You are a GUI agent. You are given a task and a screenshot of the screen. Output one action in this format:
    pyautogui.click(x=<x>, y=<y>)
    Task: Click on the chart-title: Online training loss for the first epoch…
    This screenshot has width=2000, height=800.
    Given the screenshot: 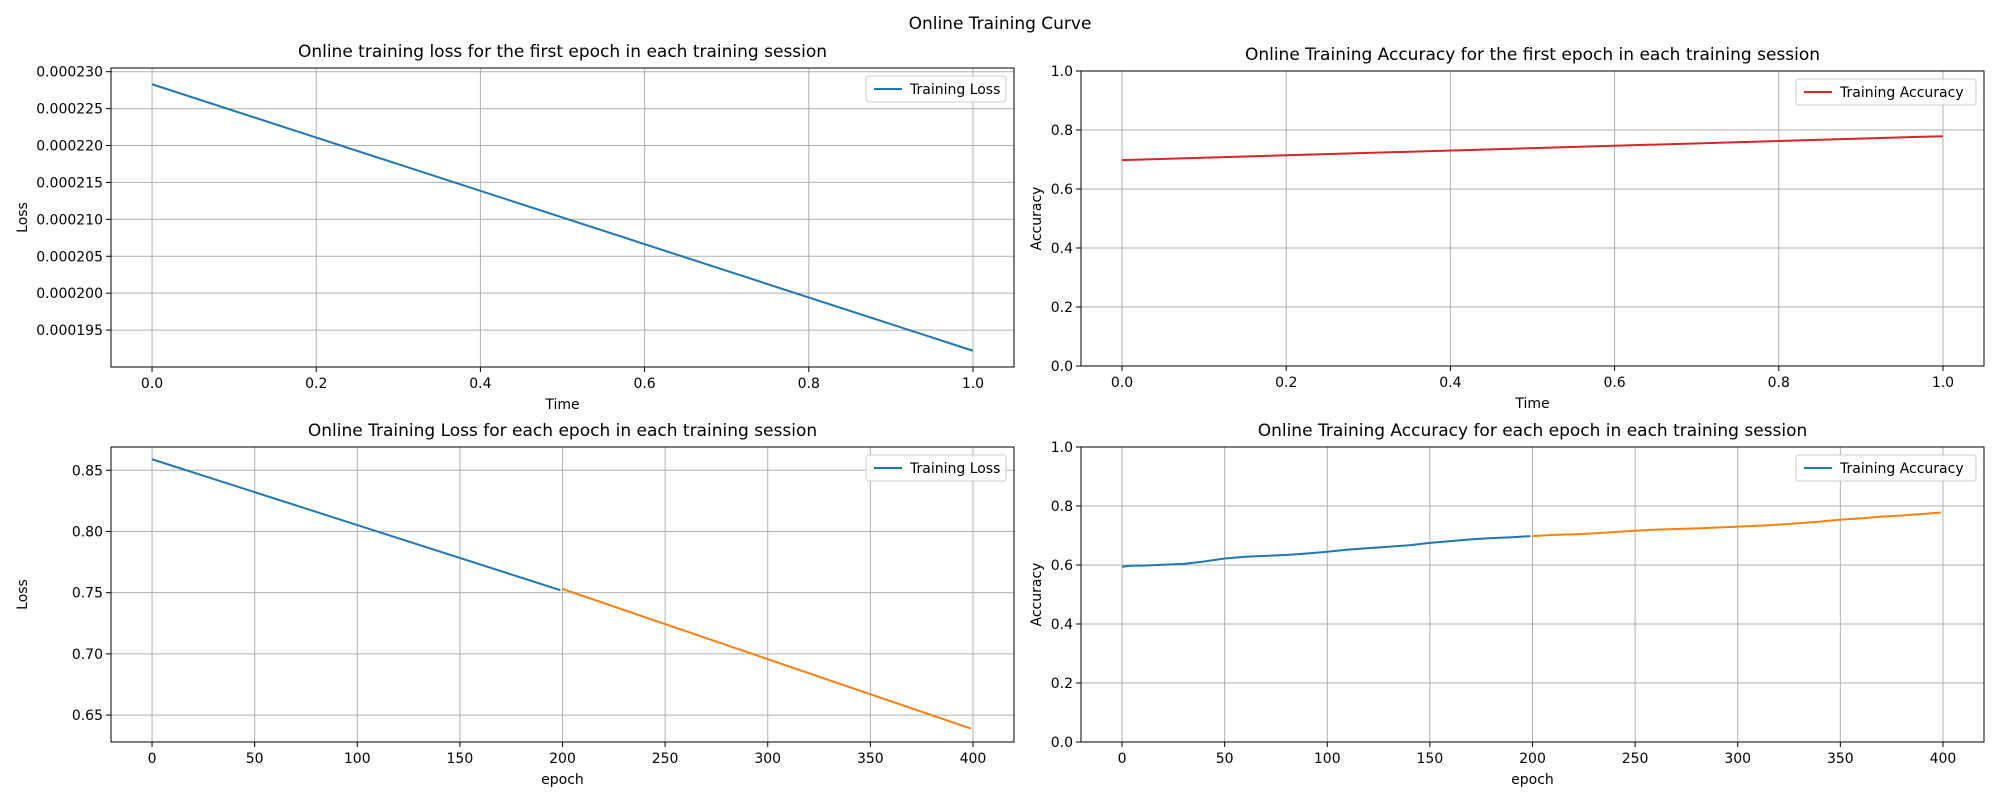 What is the action you would take?
    pyautogui.click(x=562, y=52)
    